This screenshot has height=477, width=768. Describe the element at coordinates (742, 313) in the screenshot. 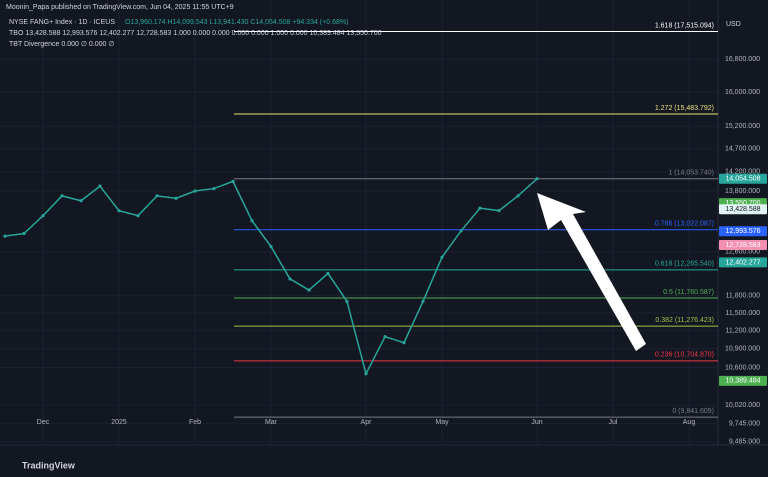

I see `y-tick-label: 11,500.000` at that location.